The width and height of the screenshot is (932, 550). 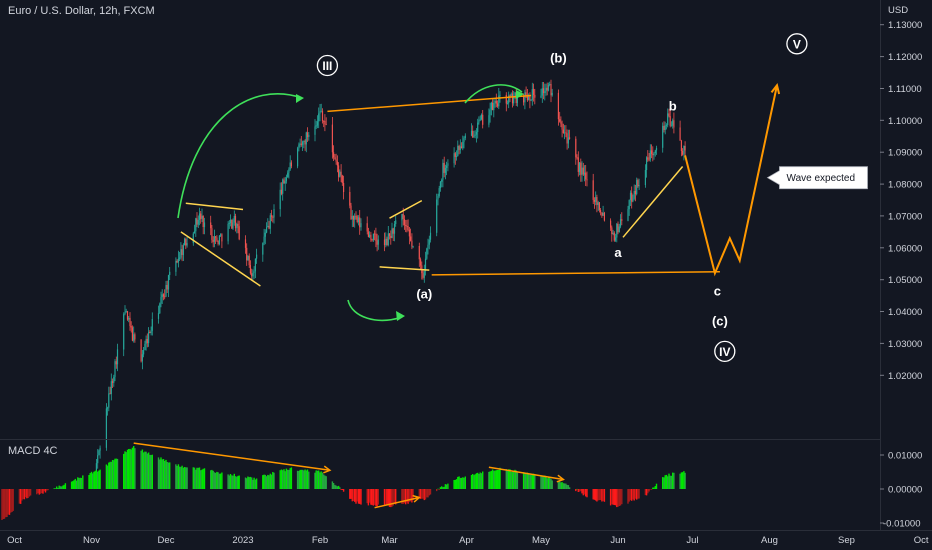 What do you see at coordinates (468, 540) in the screenshot?
I see `time-axis: Oct Nov Dec 2023 Feb Mar Apr May Jun Jul Aug Sep Oct` at bounding box center [468, 540].